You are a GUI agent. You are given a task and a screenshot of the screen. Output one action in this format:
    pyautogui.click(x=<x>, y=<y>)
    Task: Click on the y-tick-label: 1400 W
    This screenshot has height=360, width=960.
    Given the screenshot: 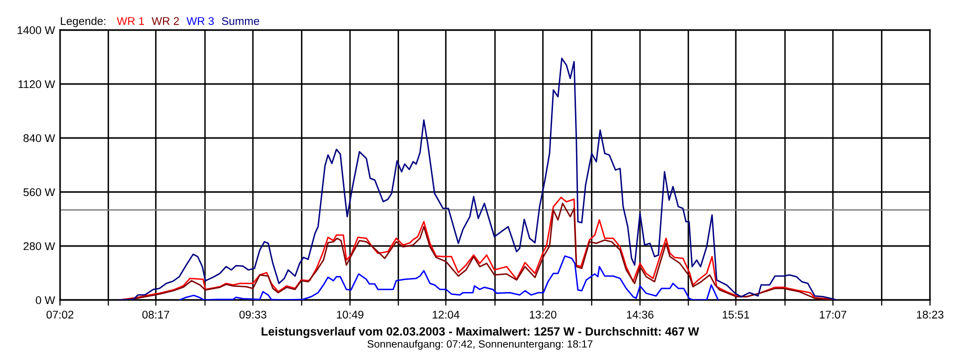 What is the action you would take?
    pyautogui.click(x=37, y=30)
    